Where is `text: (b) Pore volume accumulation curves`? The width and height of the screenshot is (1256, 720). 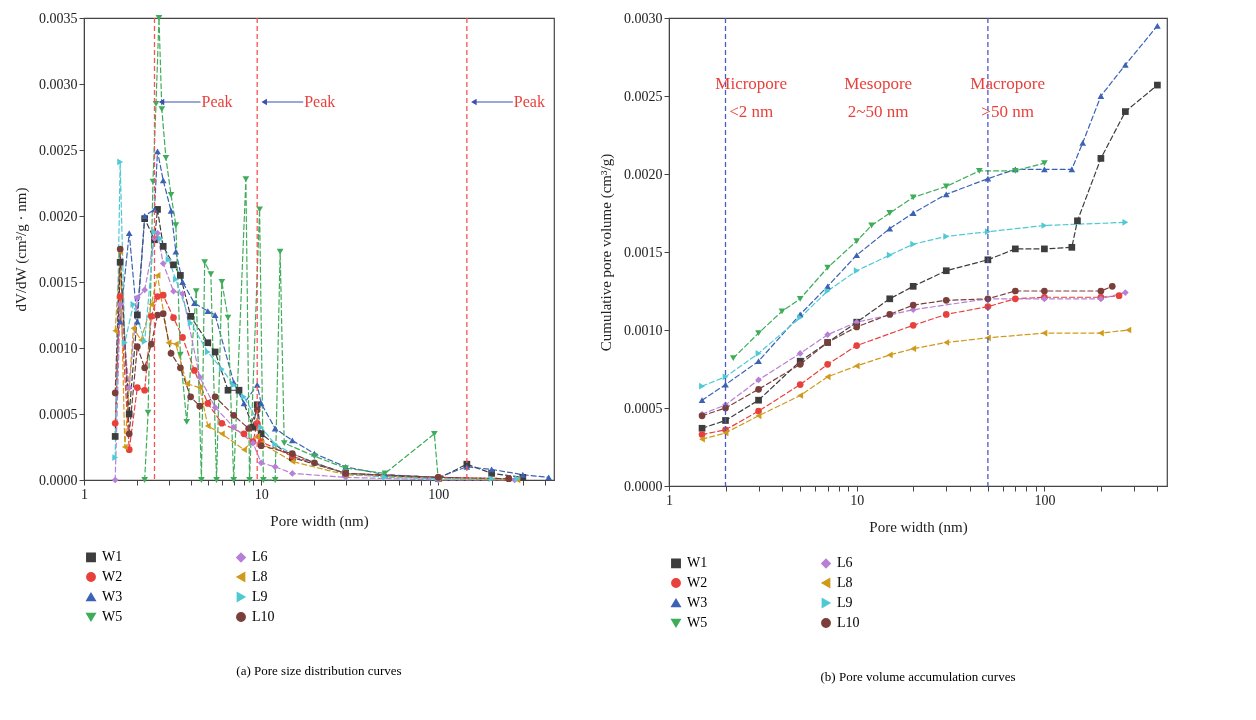 text: (b) Pore volume accumulation curves is located at coordinates (918, 676).